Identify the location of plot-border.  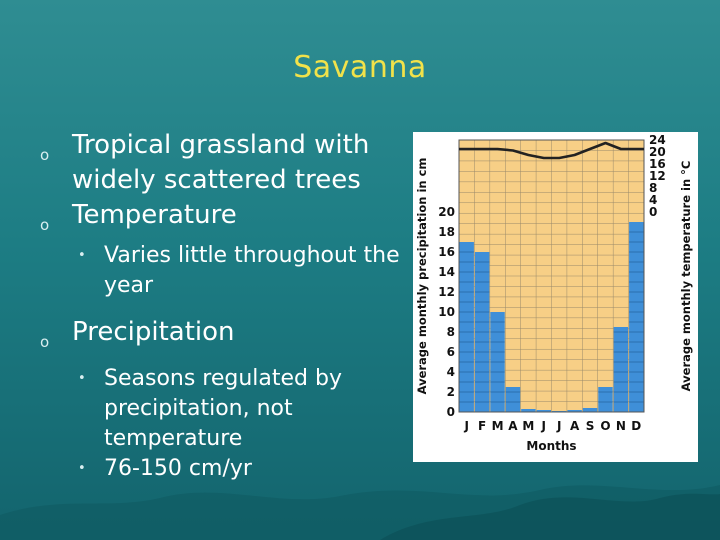
(551, 276).